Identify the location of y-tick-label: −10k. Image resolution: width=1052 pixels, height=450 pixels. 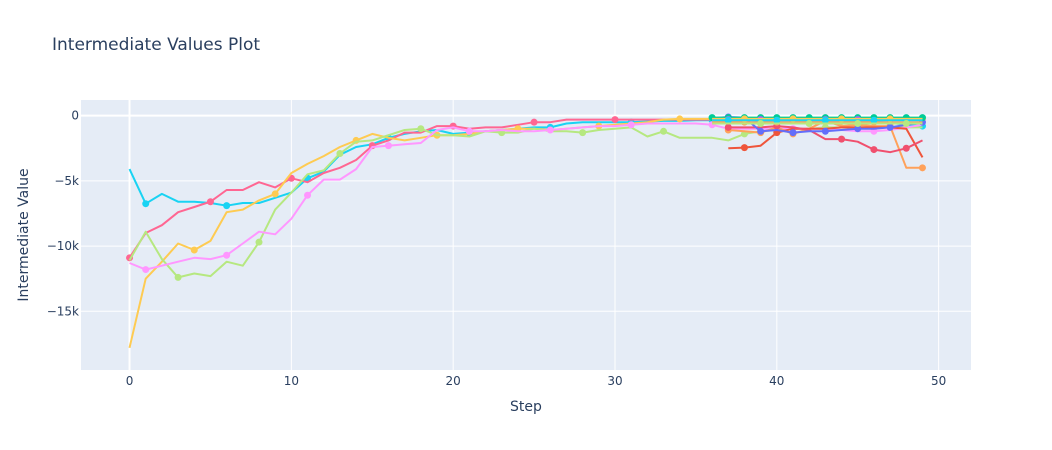
(63, 246).